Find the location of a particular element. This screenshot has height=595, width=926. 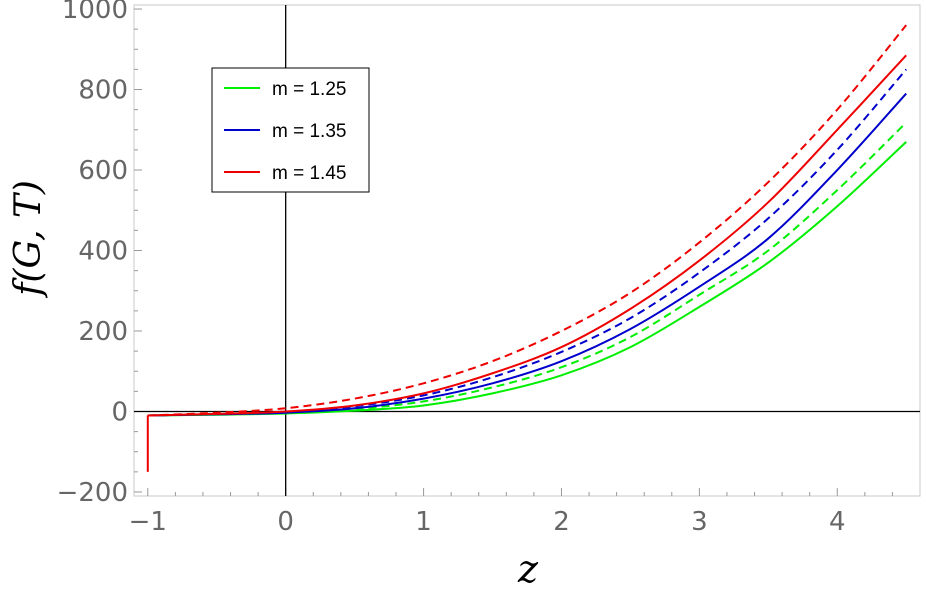

legend-label: m = 1.35 is located at coordinates (309, 131).